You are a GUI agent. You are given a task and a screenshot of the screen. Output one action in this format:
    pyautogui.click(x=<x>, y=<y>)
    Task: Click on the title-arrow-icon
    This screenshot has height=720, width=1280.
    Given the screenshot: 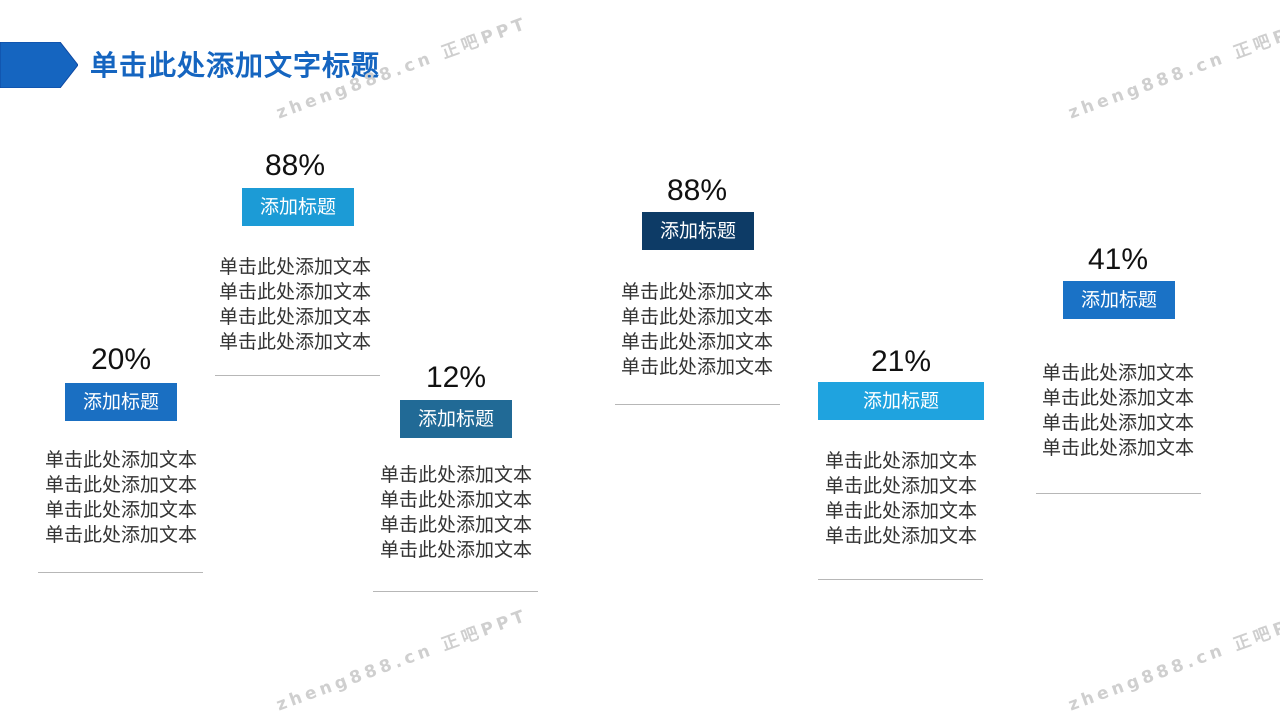 What is the action you would take?
    pyautogui.click(x=39, y=65)
    